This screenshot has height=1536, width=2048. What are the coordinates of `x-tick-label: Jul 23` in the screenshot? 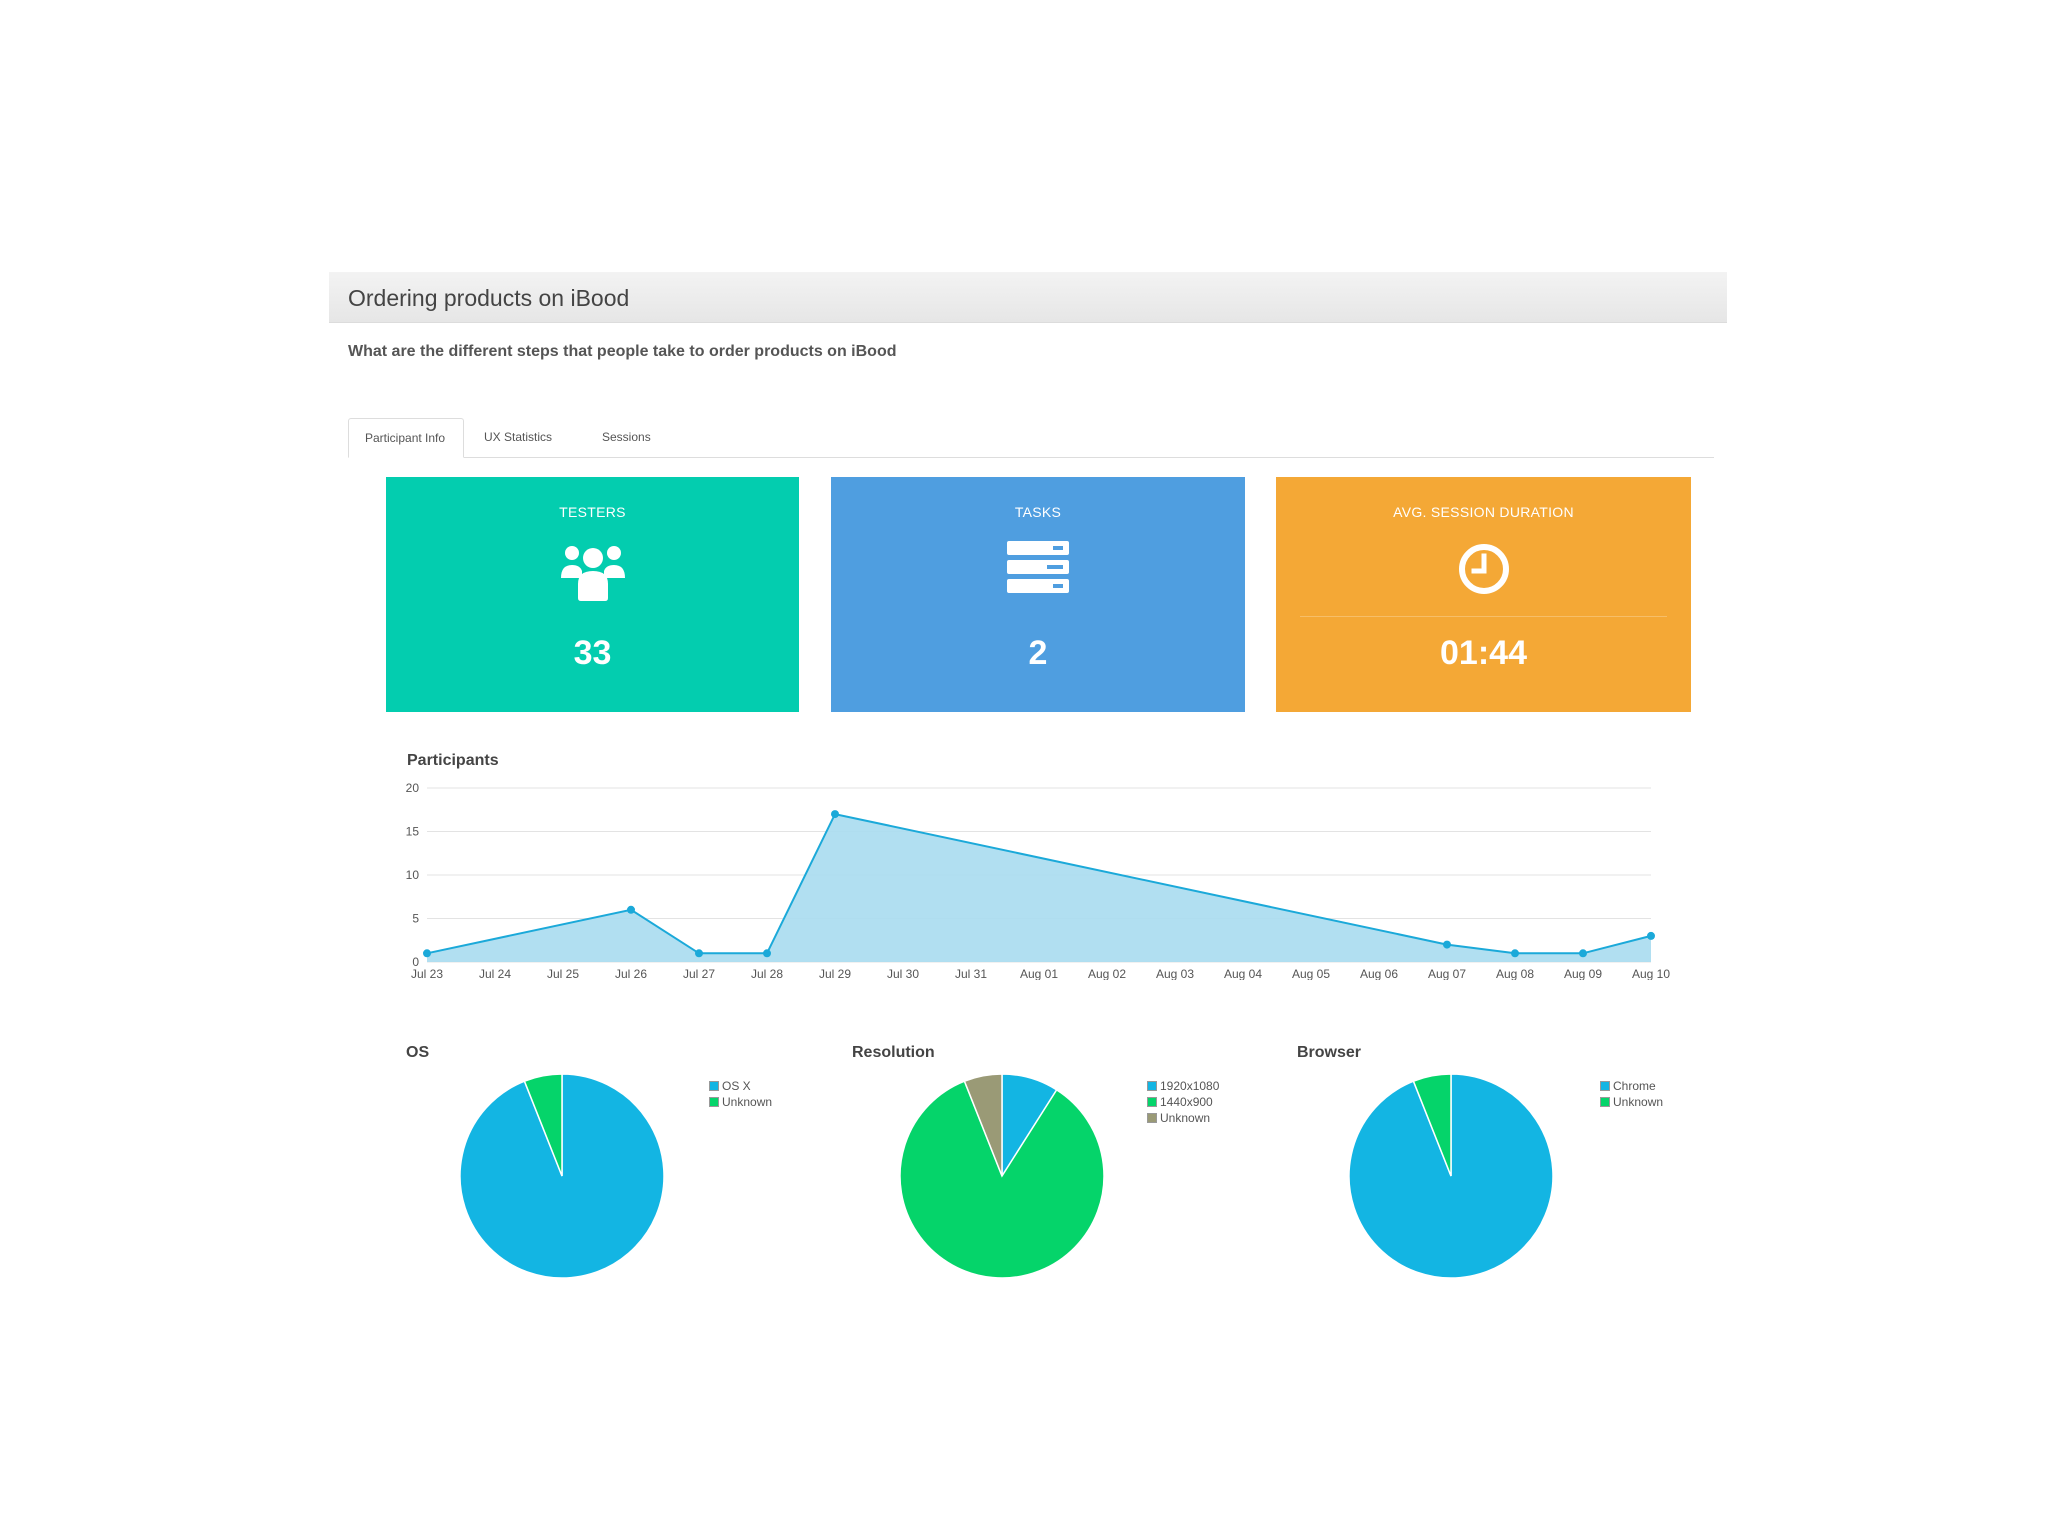 It's located at (427, 973).